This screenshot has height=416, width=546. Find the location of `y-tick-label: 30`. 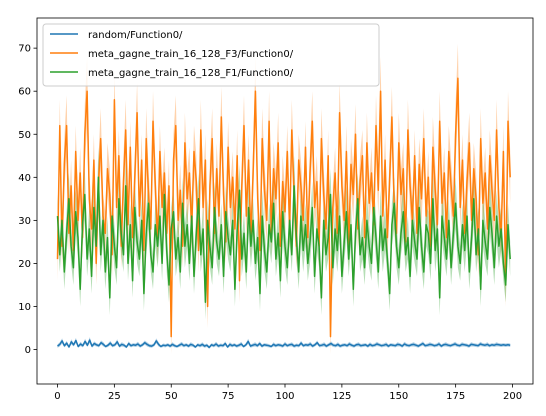

y-tick-label: 30 is located at coordinates (24, 221).